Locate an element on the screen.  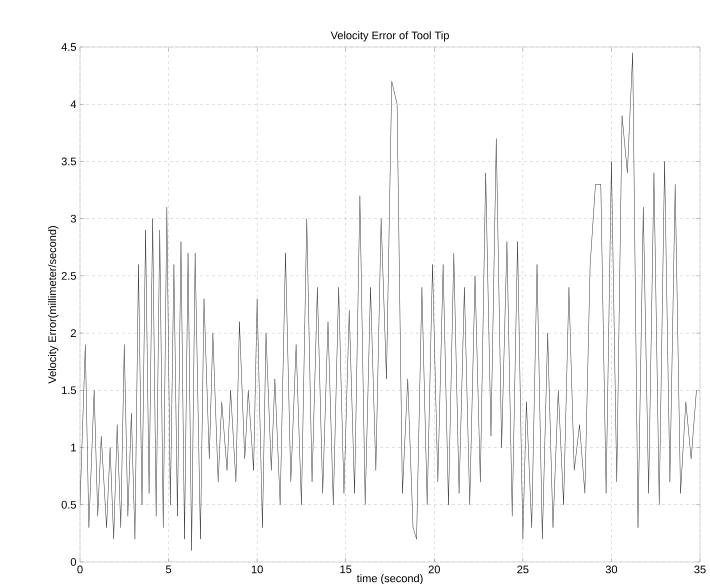
y-tick-label: 0 is located at coordinates (73, 562).